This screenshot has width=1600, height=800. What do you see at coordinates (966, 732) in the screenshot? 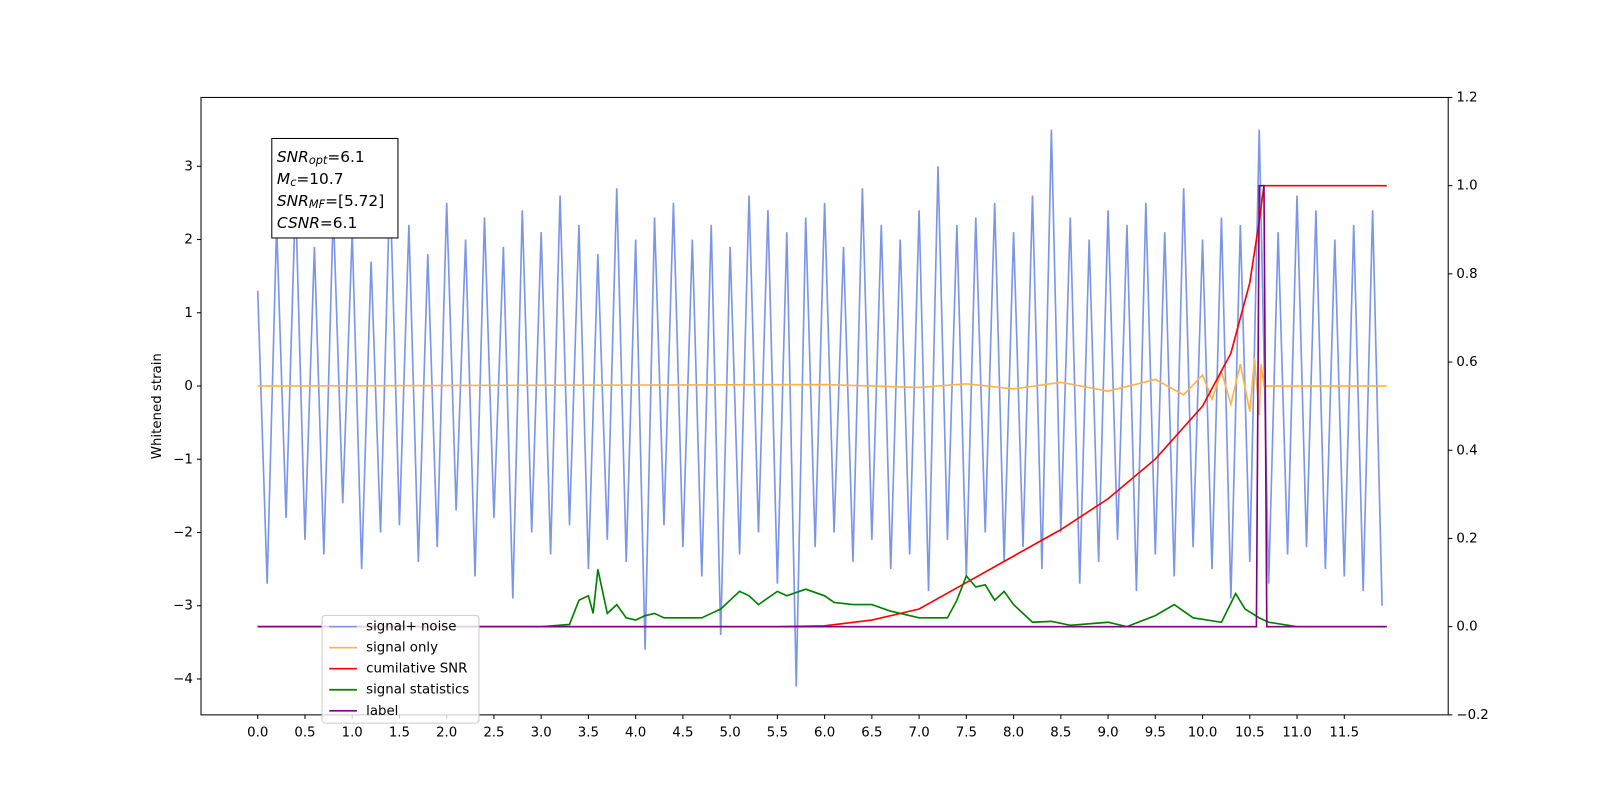
I see `x-tick-label: 7.5` at bounding box center [966, 732].